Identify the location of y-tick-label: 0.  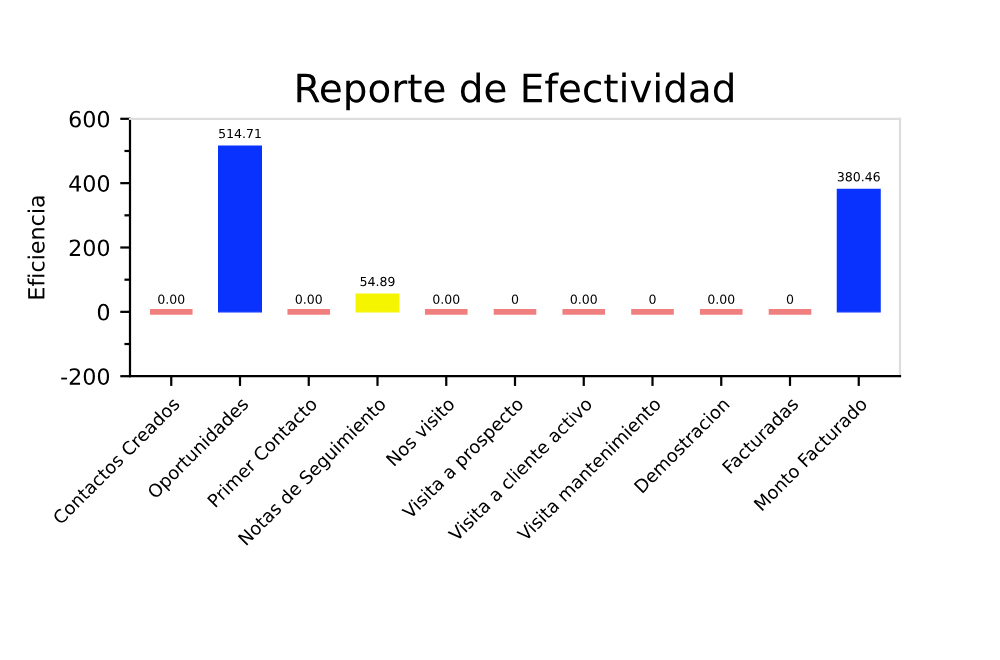
(103, 312).